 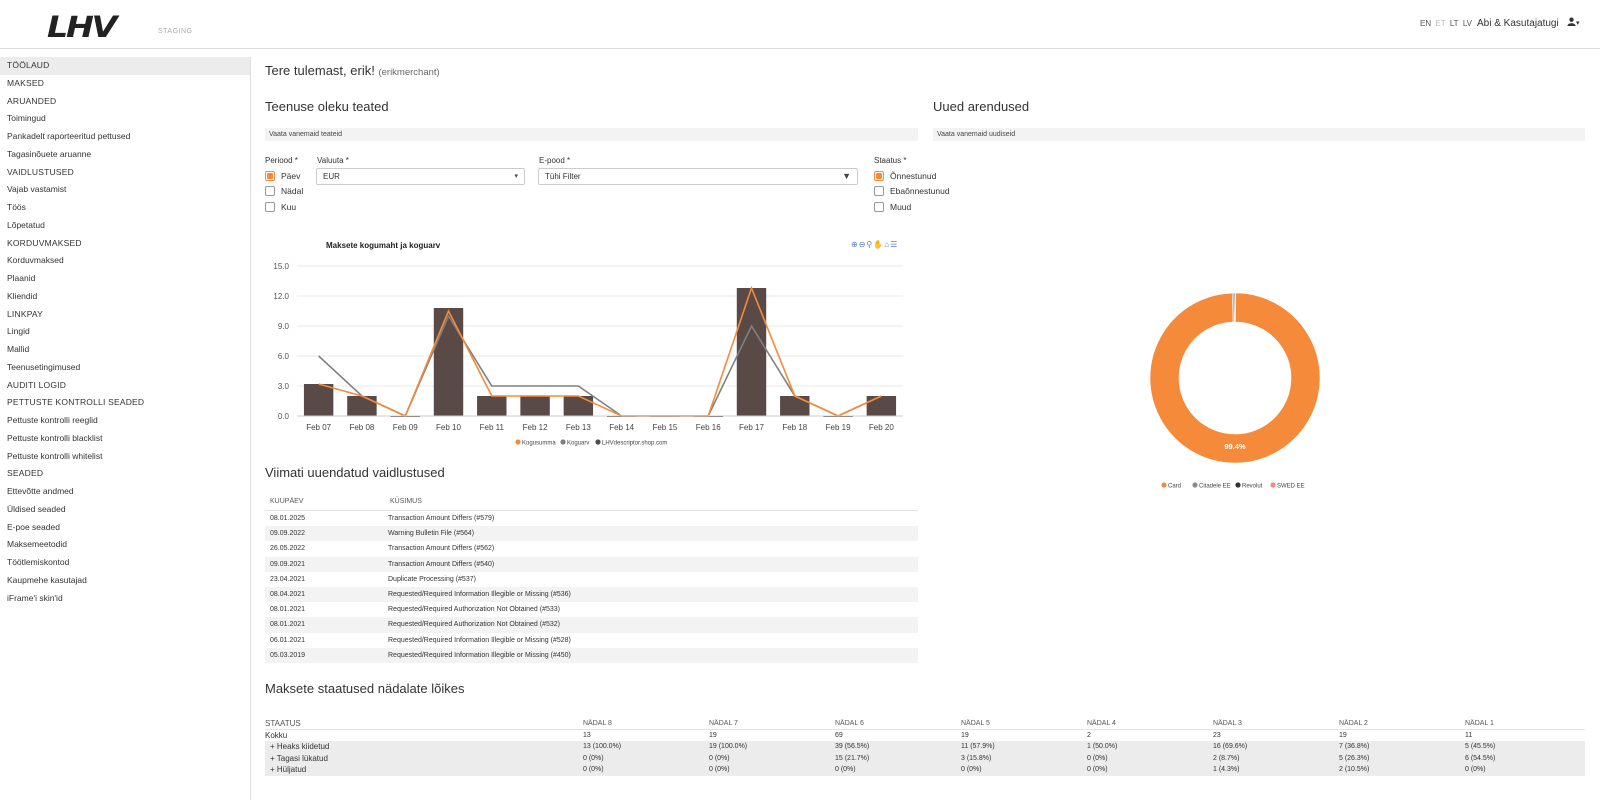 What do you see at coordinates (870, 244) in the screenshot?
I see `zoom-icon: ⚲` at bounding box center [870, 244].